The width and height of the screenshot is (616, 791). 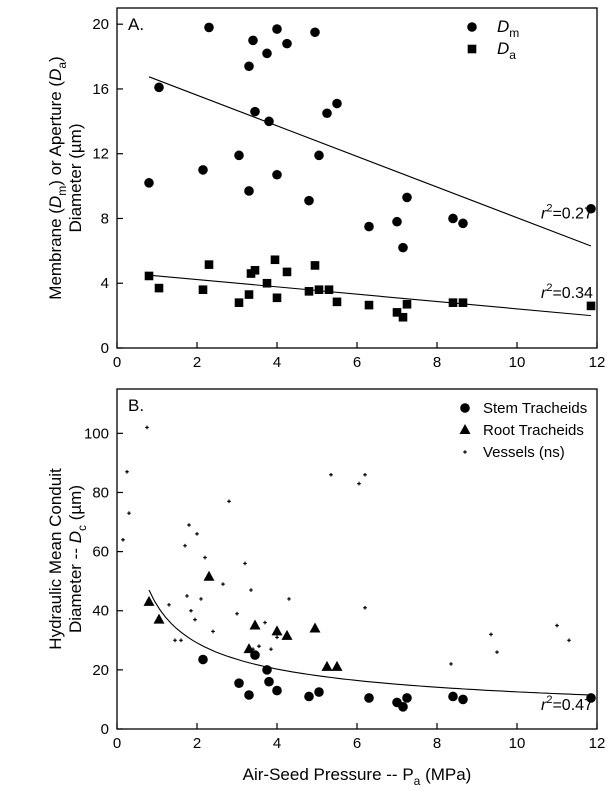 I want to click on x-tick-label: 6, so click(x=357, y=362).